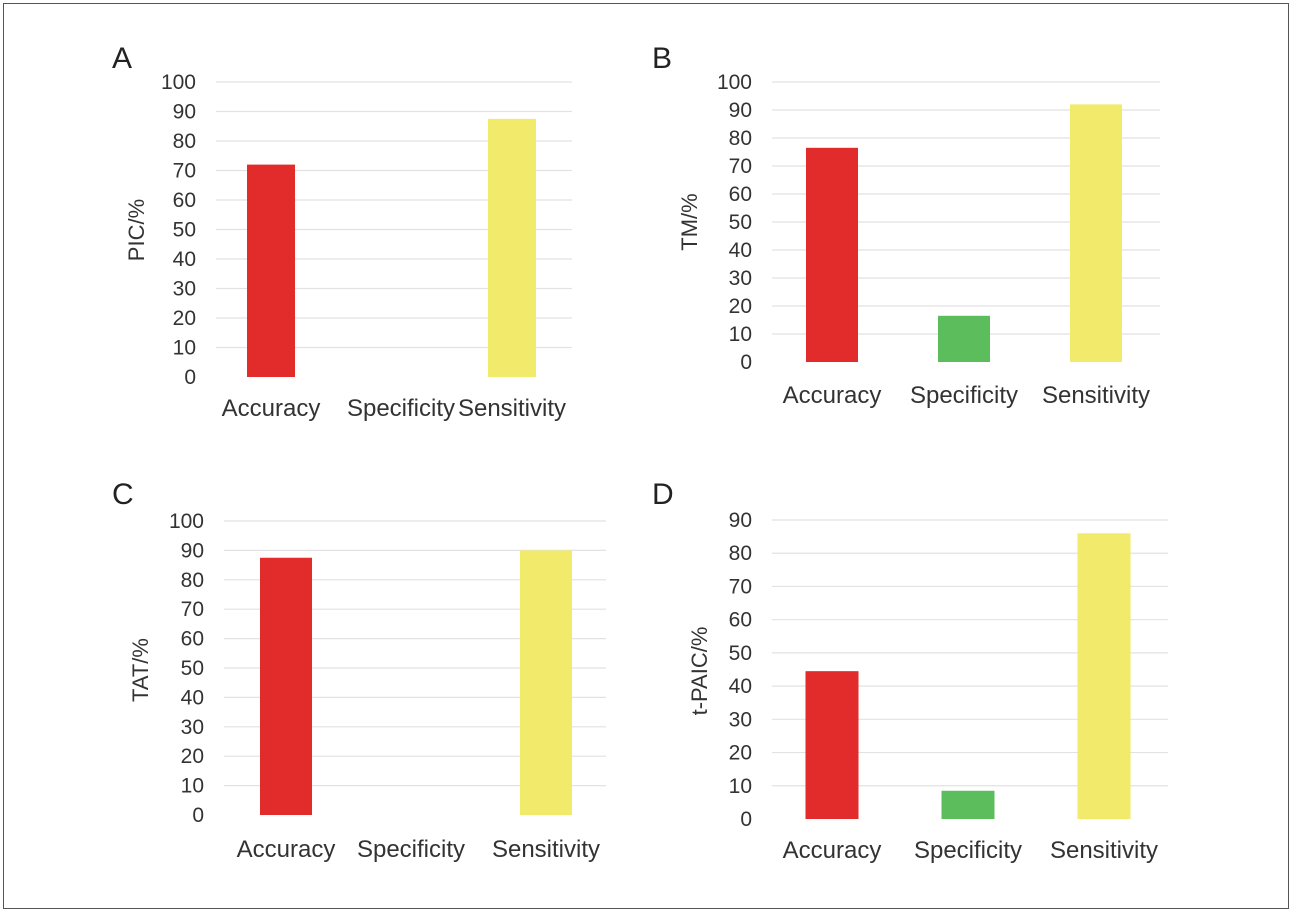  I want to click on panel-letter: A, so click(122, 58).